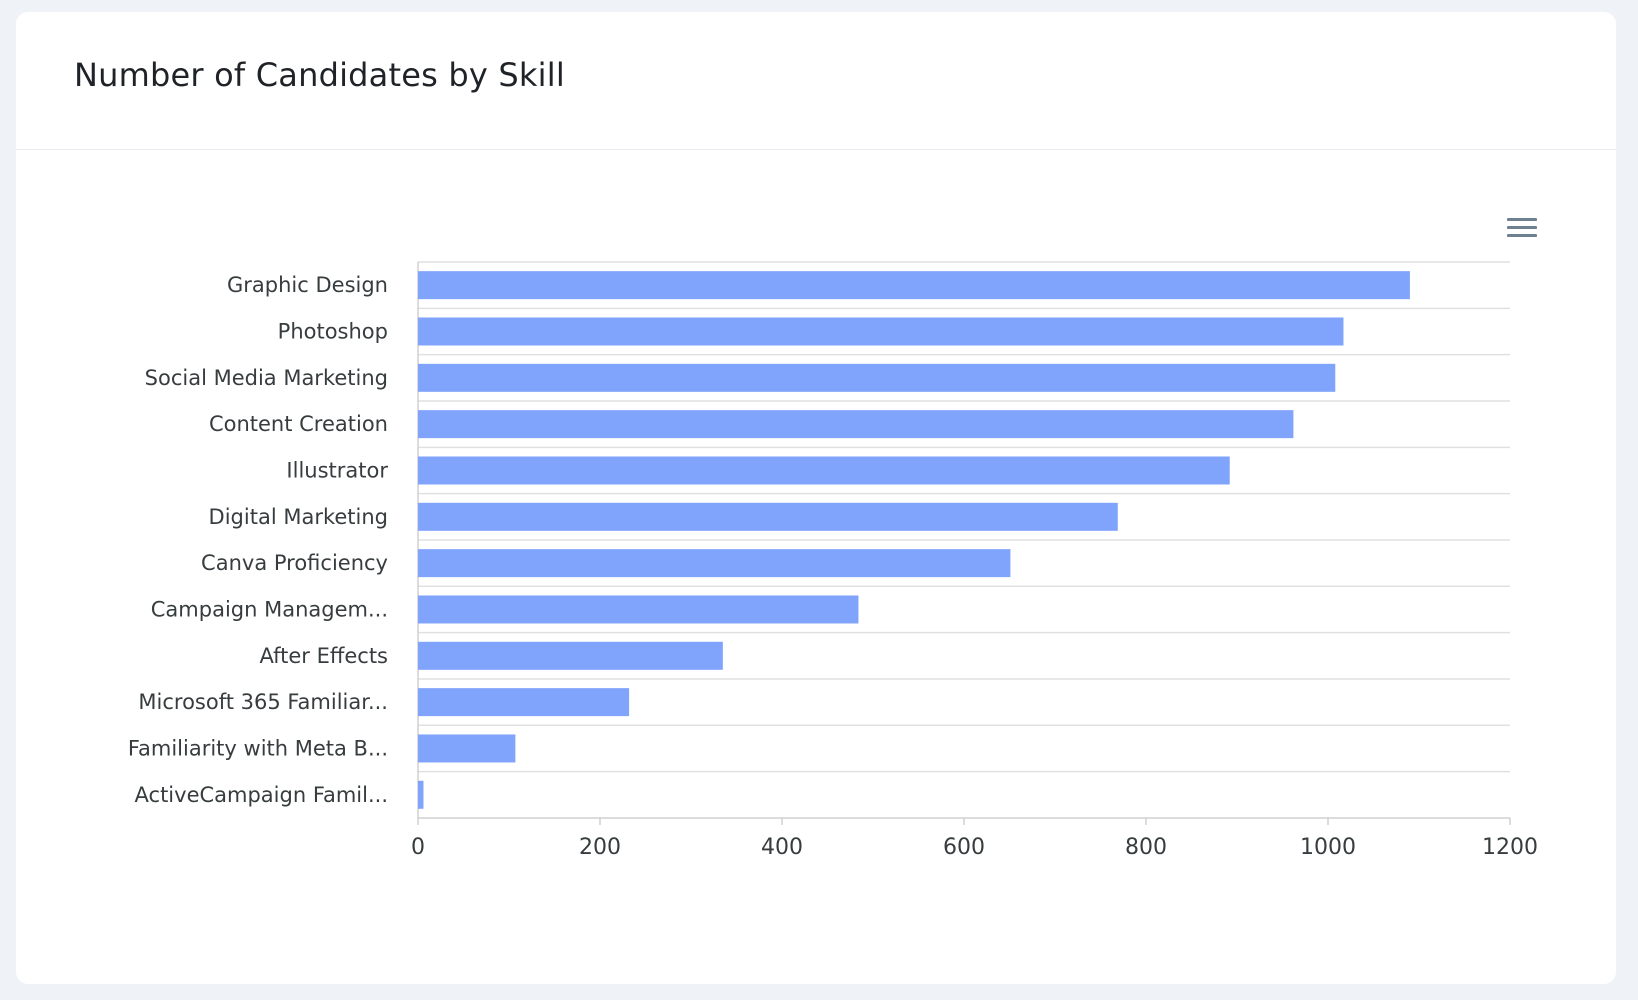 Image resolution: width=1638 pixels, height=1000 pixels. What do you see at coordinates (964, 847) in the screenshot?
I see `x-tick-label: 600` at bounding box center [964, 847].